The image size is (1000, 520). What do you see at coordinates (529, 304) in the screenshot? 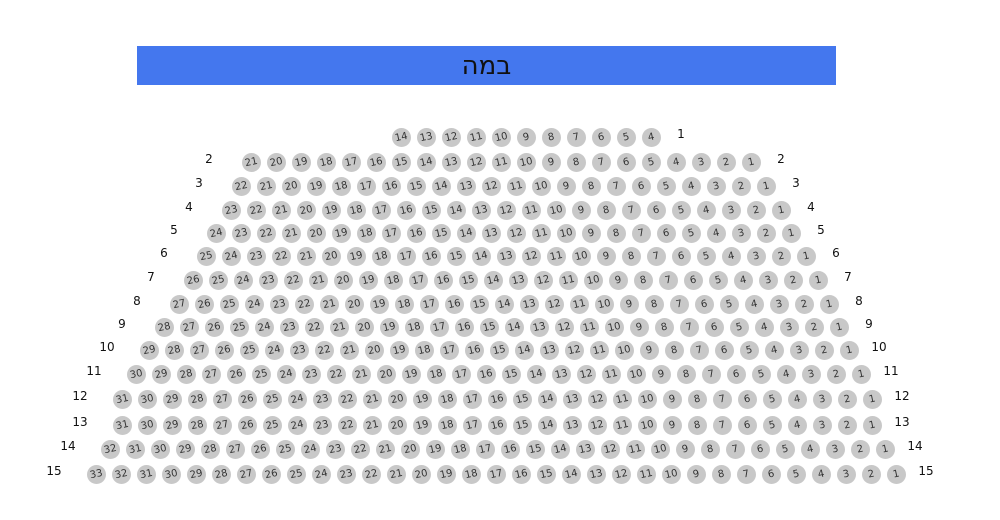
I see `seat: 13` at bounding box center [529, 304].